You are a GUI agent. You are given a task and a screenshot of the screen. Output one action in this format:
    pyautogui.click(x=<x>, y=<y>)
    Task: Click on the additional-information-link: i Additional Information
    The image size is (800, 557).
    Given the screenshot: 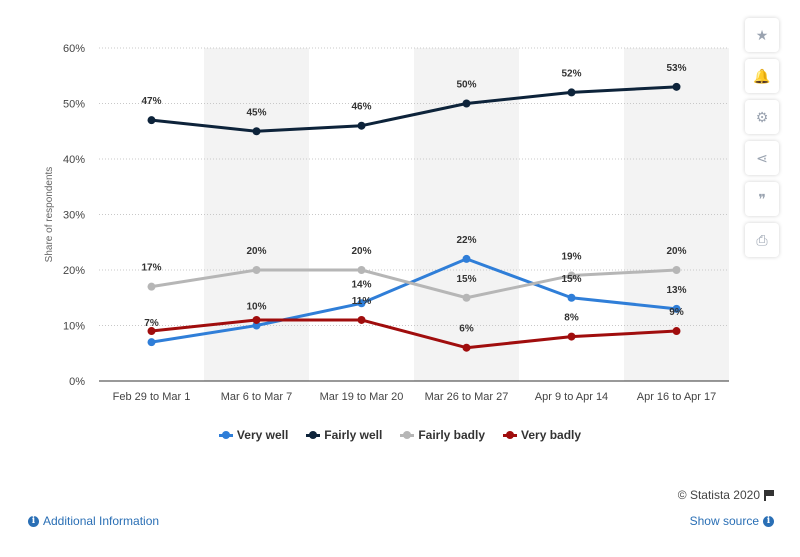 What is the action you would take?
    pyautogui.click(x=93, y=521)
    